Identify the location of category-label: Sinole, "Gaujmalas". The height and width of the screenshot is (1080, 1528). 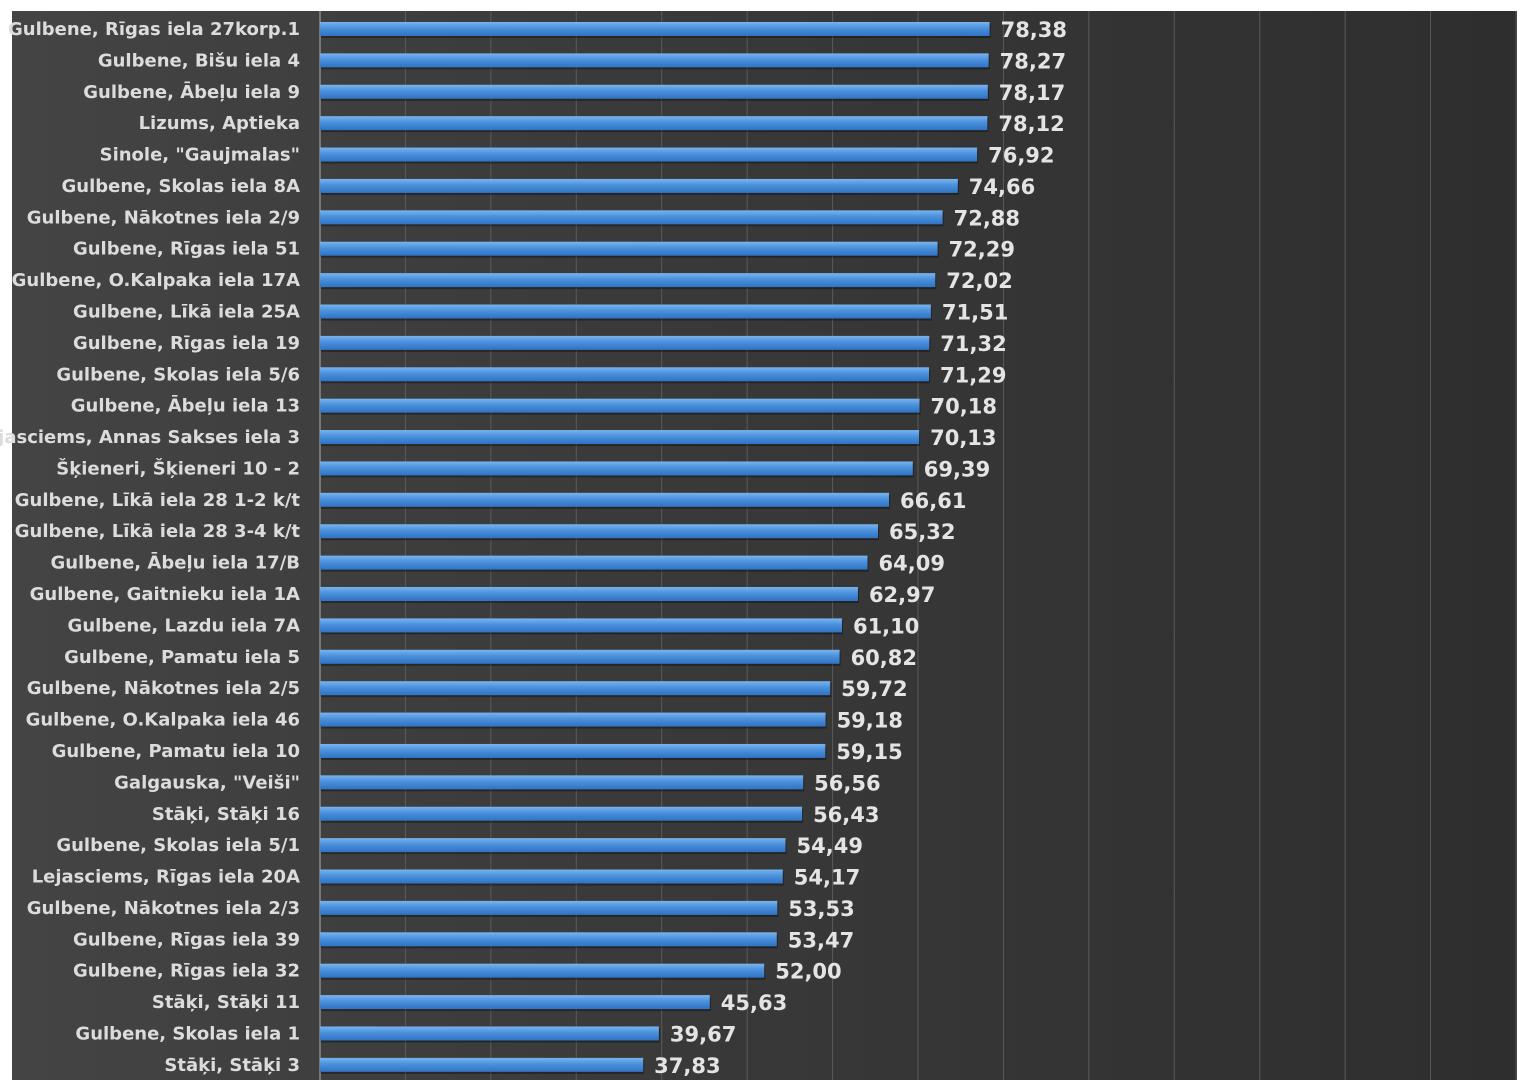
(200, 155).